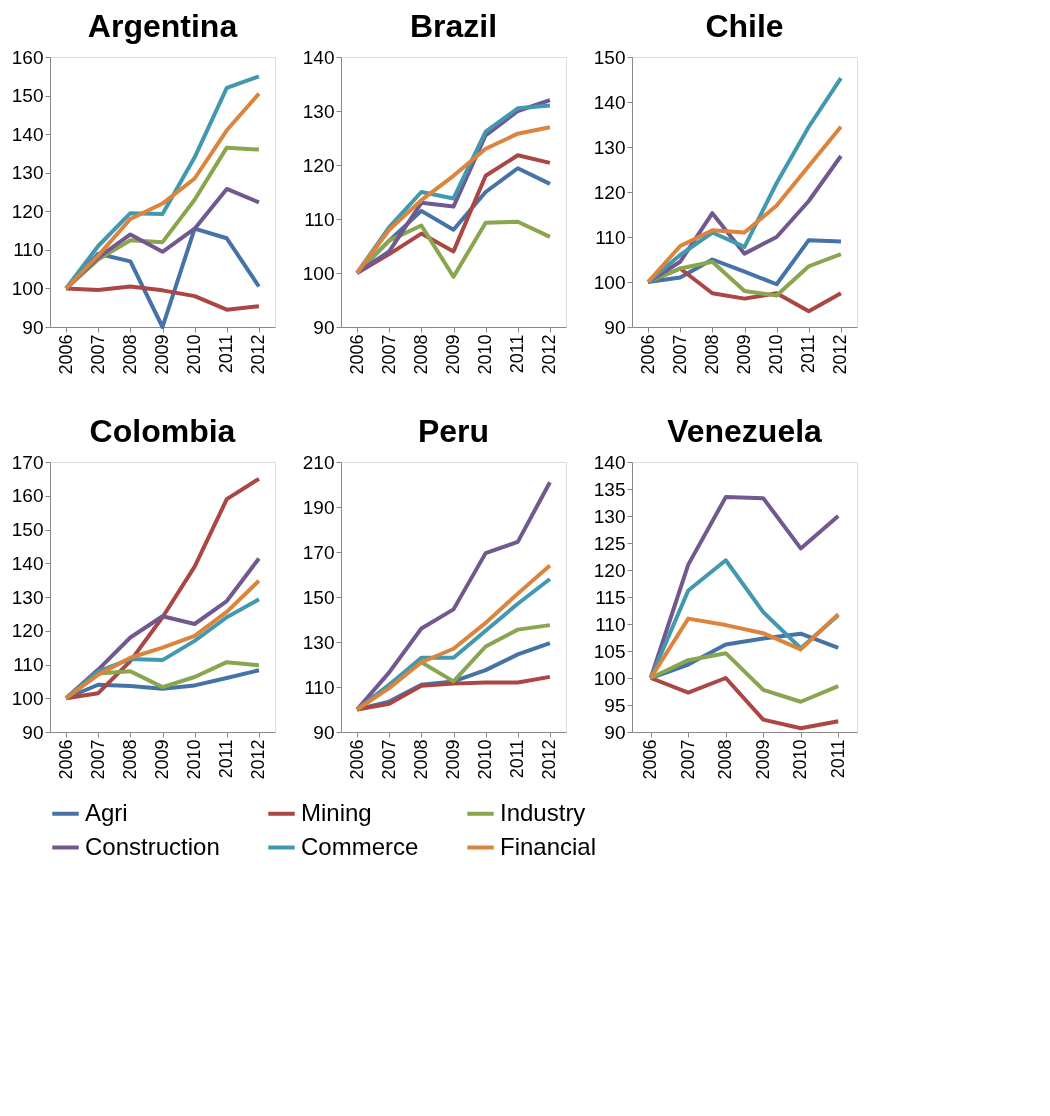  What do you see at coordinates (548, 846) in the screenshot?
I see `legend-label: Financial` at bounding box center [548, 846].